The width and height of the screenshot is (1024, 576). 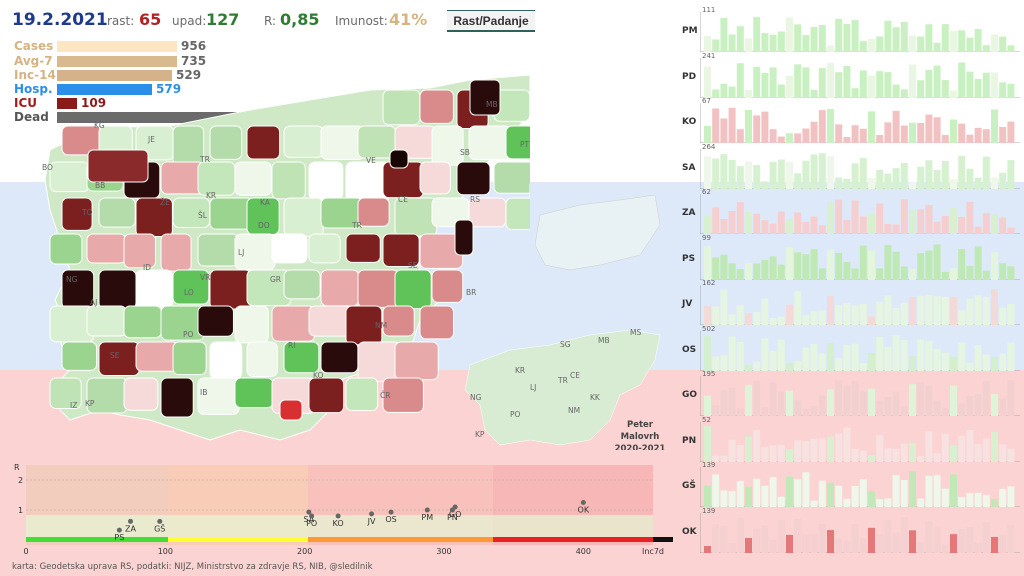 I want to click on sparkline-pm, so click(x=860, y=32).